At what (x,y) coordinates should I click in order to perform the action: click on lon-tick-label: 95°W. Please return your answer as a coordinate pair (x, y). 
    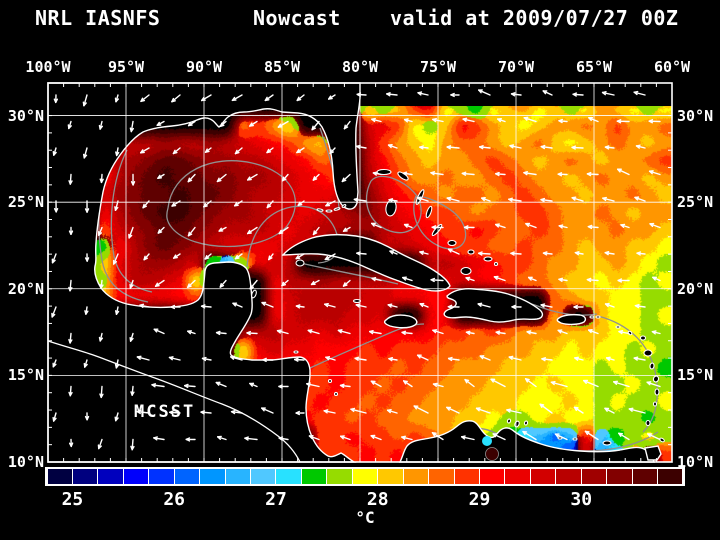
    Looking at the image, I should click on (126, 67).